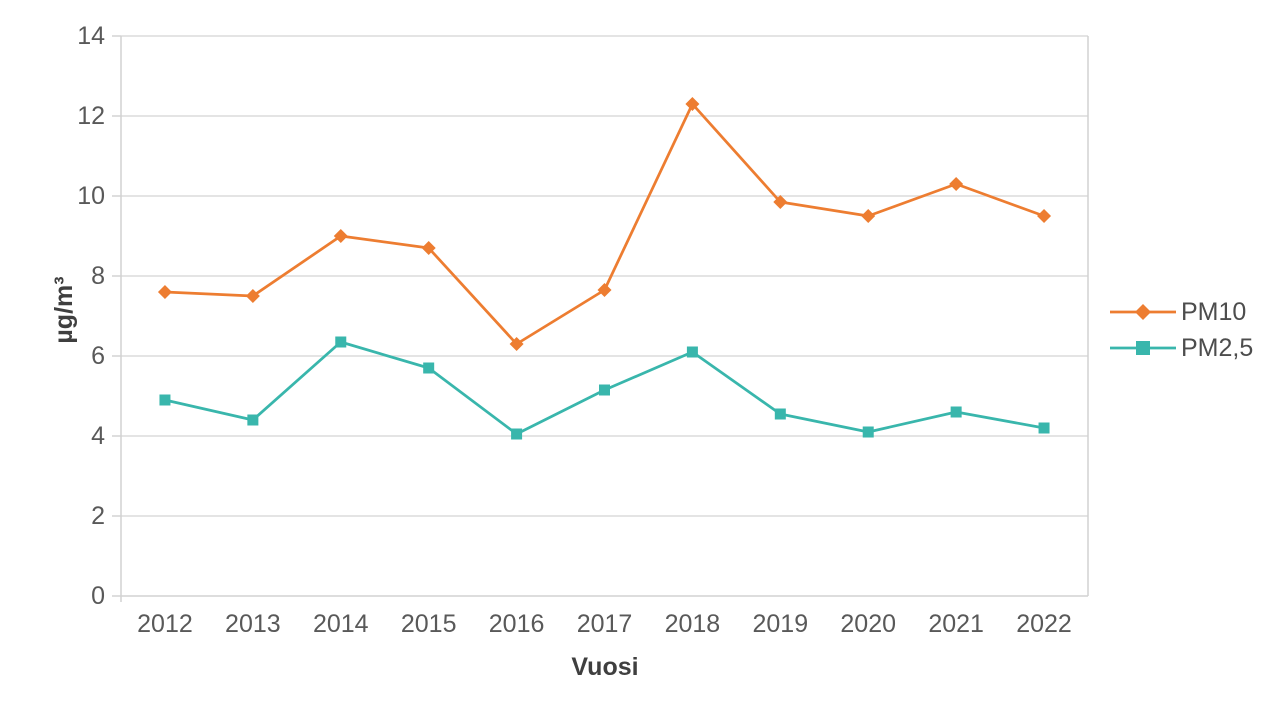  Describe the element at coordinates (64, 310) in the screenshot. I see `y-axis-title: µg/m³` at that location.